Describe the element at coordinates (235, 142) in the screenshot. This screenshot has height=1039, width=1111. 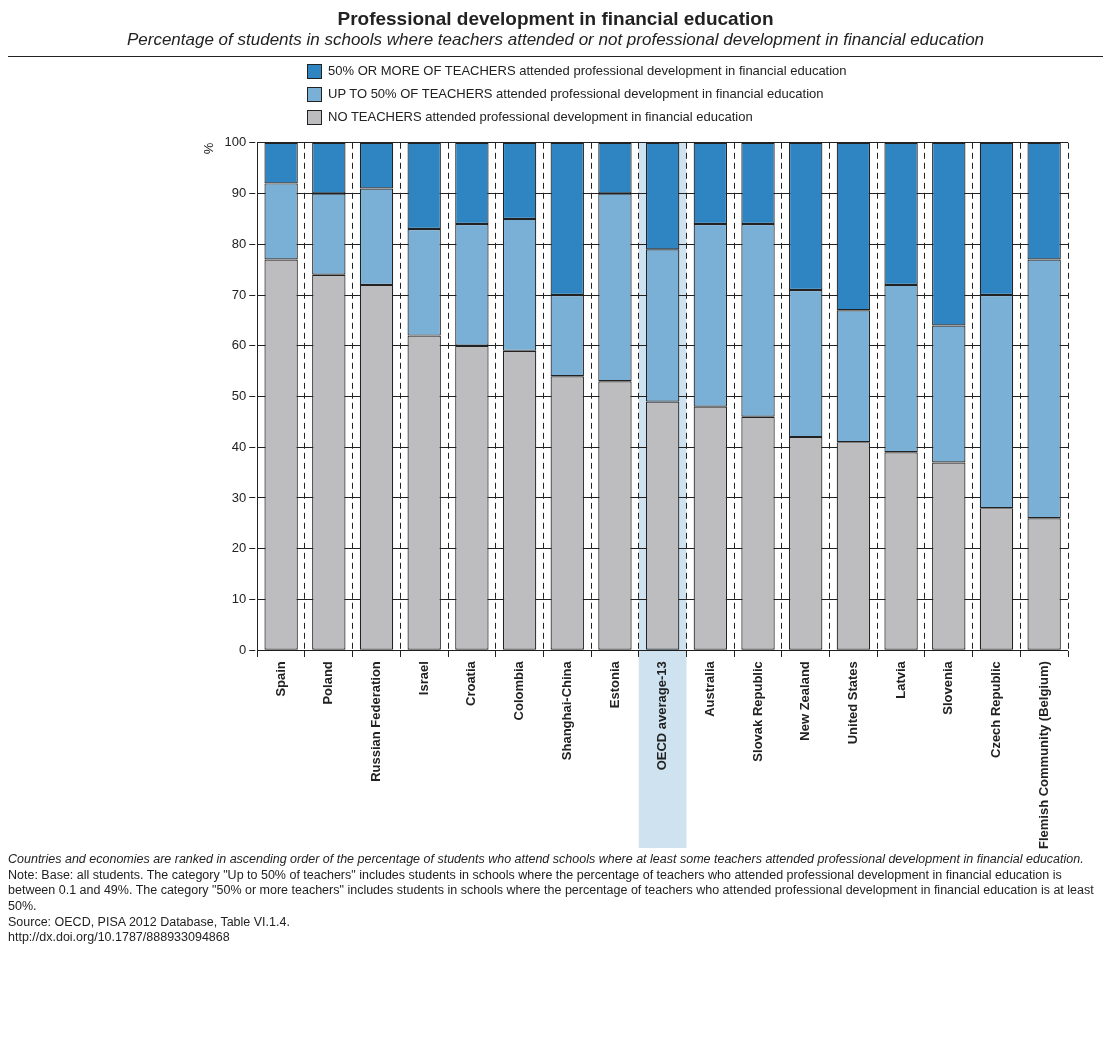
I see `y-tick-label: 100` at that location.